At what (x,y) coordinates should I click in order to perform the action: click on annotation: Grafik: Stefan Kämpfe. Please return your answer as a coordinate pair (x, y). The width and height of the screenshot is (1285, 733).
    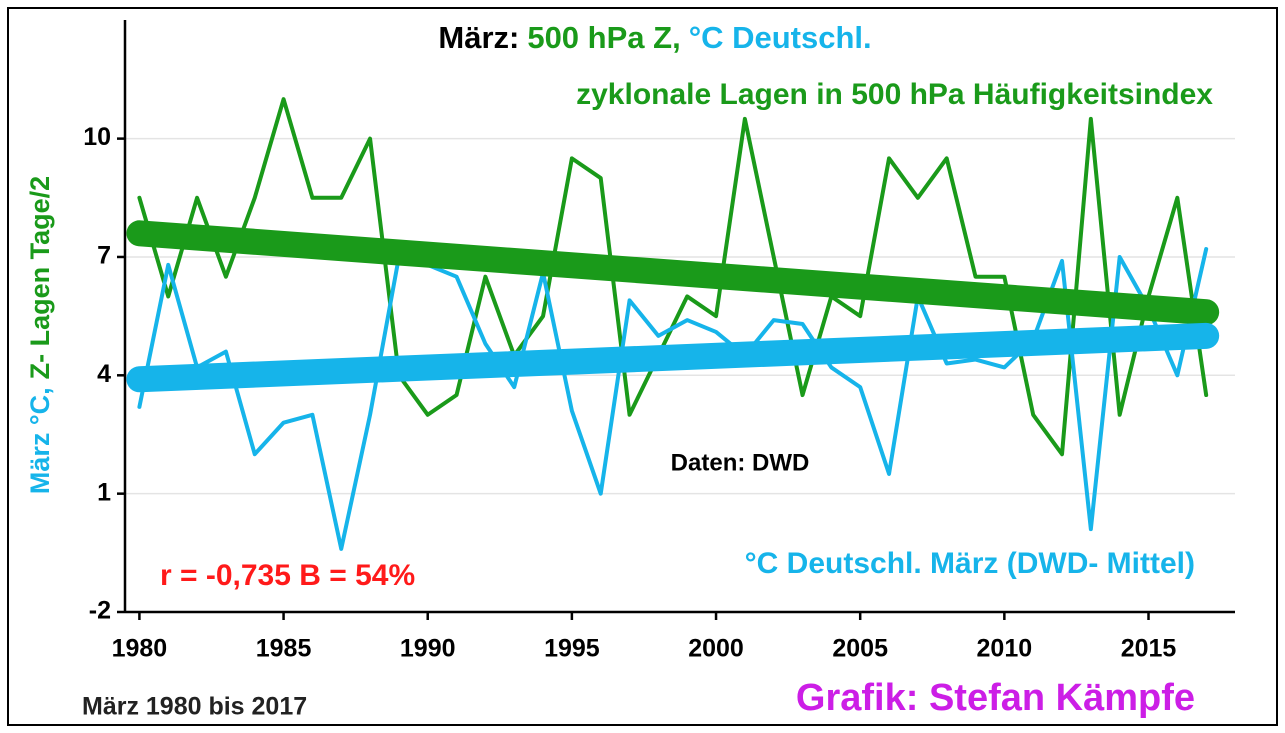
    Looking at the image, I should click on (995, 698).